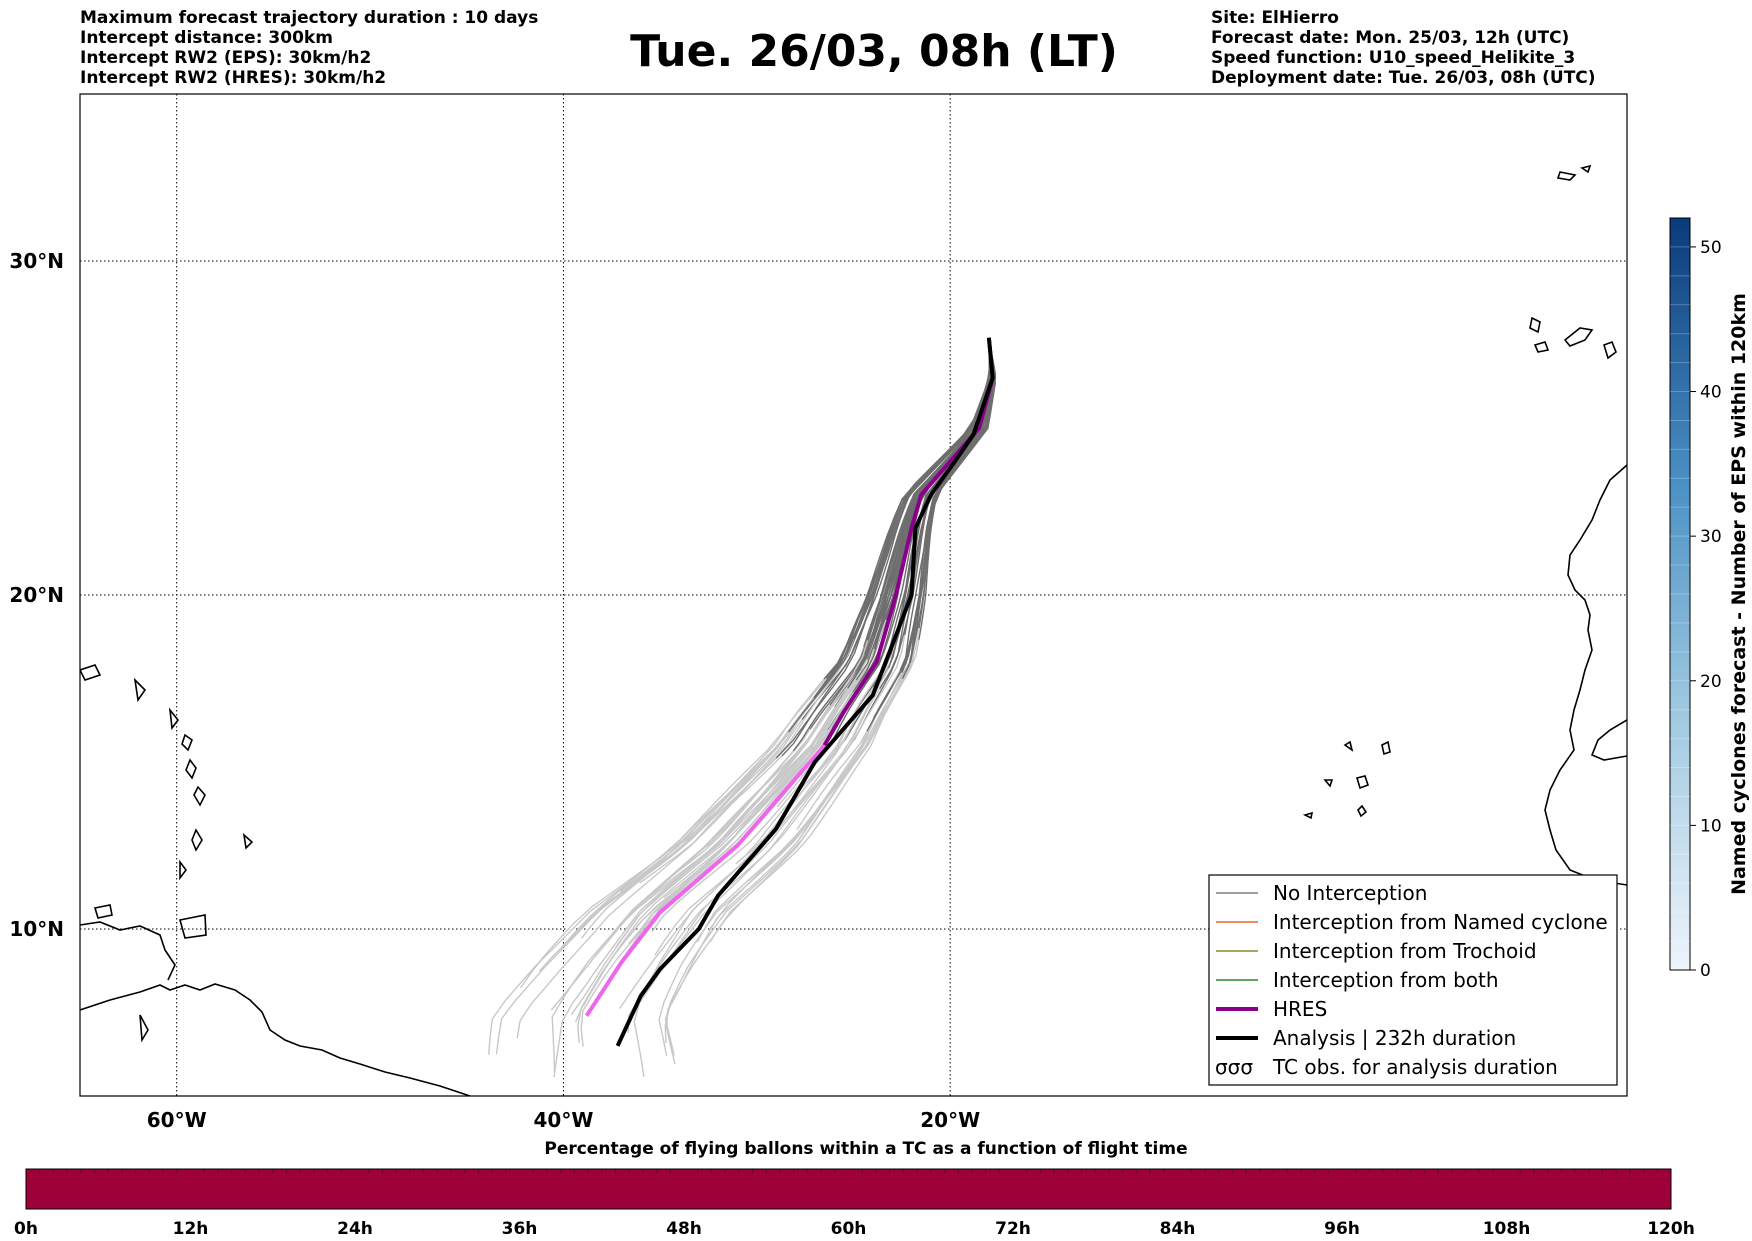 This screenshot has height=1241, width=1752. What do you see at coordinates (1393, 58) in the screenshot?
I see `header-speed-function: Speed function: U10_speed_Helikite_3` at bounding box center [1393, 58].